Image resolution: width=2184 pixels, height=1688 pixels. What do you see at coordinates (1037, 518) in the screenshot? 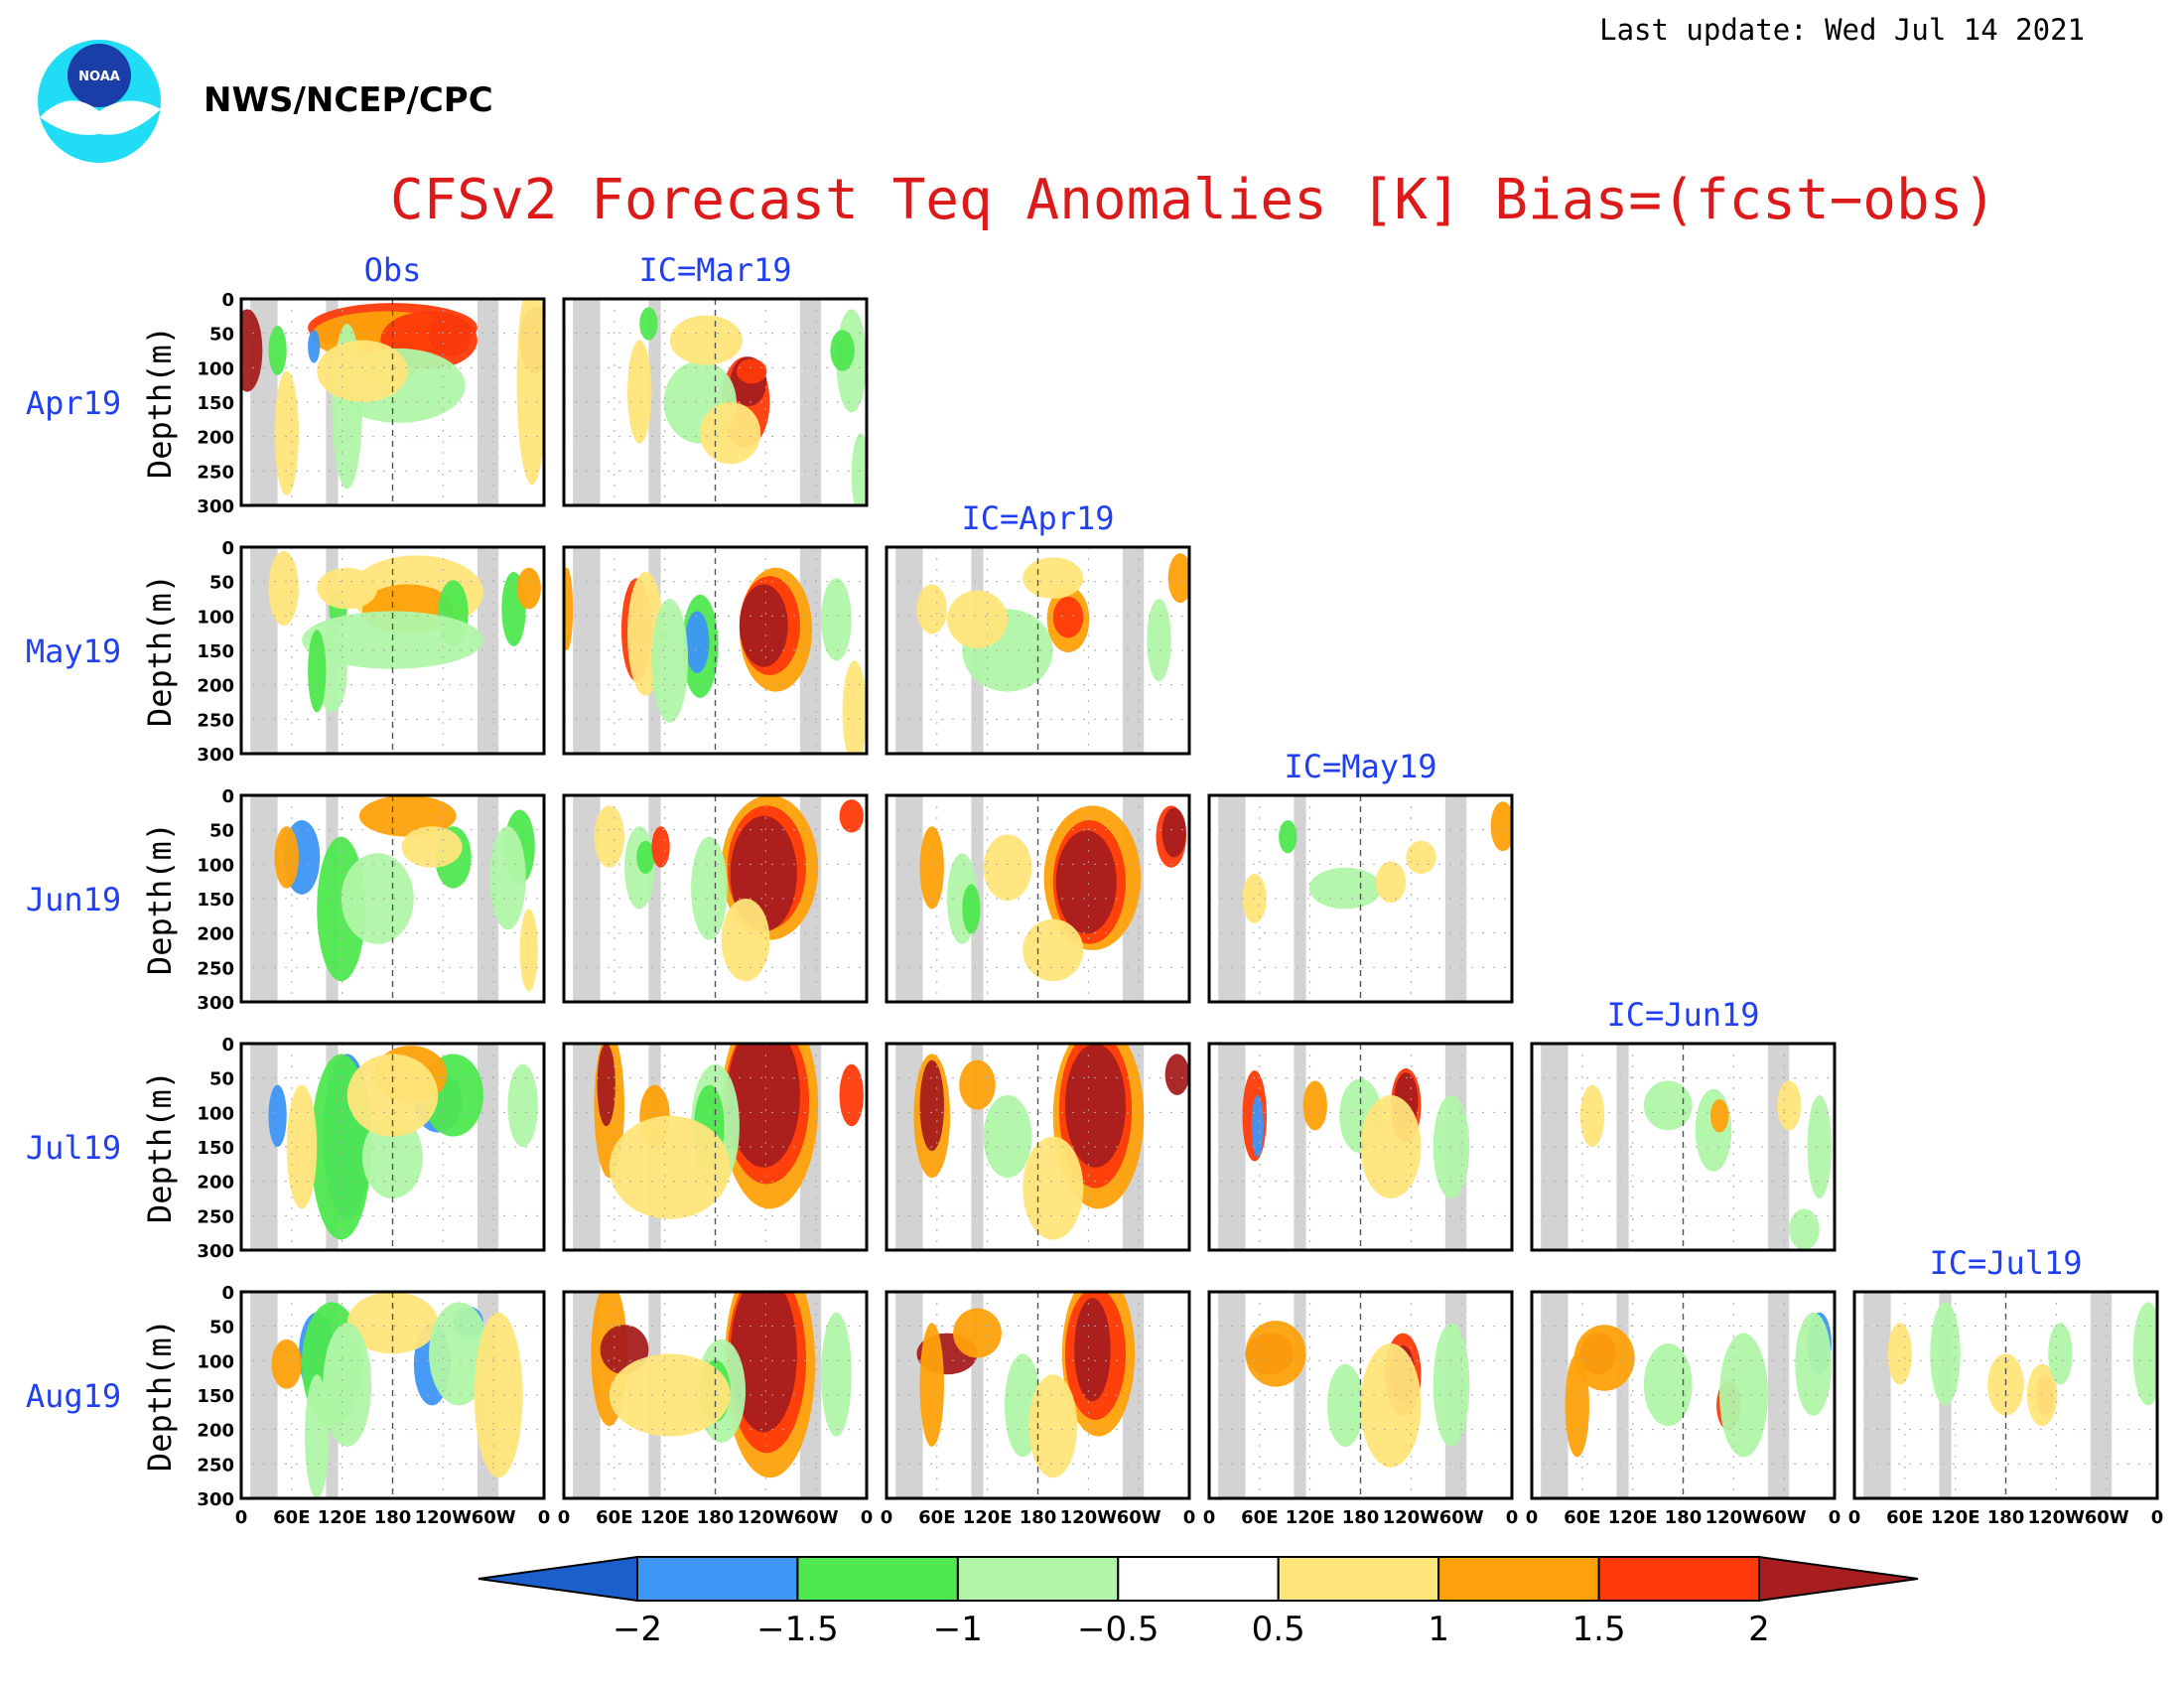
I see `column-title: IC=Apr19` at bounding box center [1037, 518].